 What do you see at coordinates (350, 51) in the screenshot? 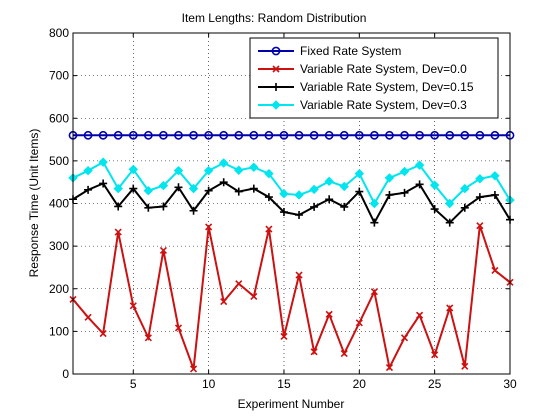
I see `legend-label: Fixed Rate System` at bounding box center [350, 51].